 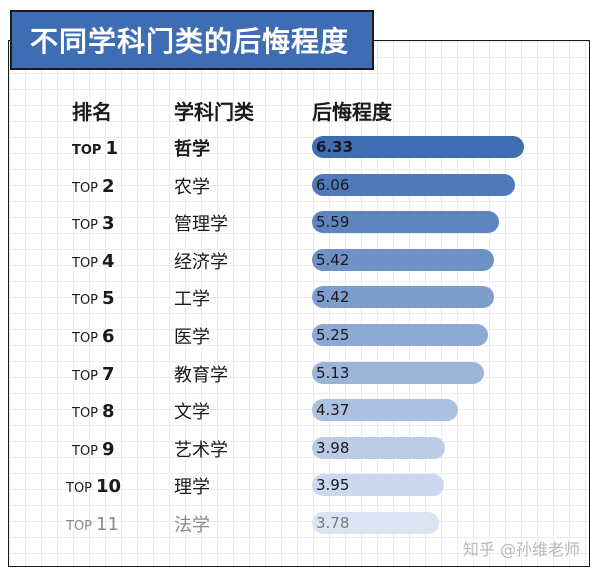 I want to click on rank-number: 6, so click(x=108, y=336).